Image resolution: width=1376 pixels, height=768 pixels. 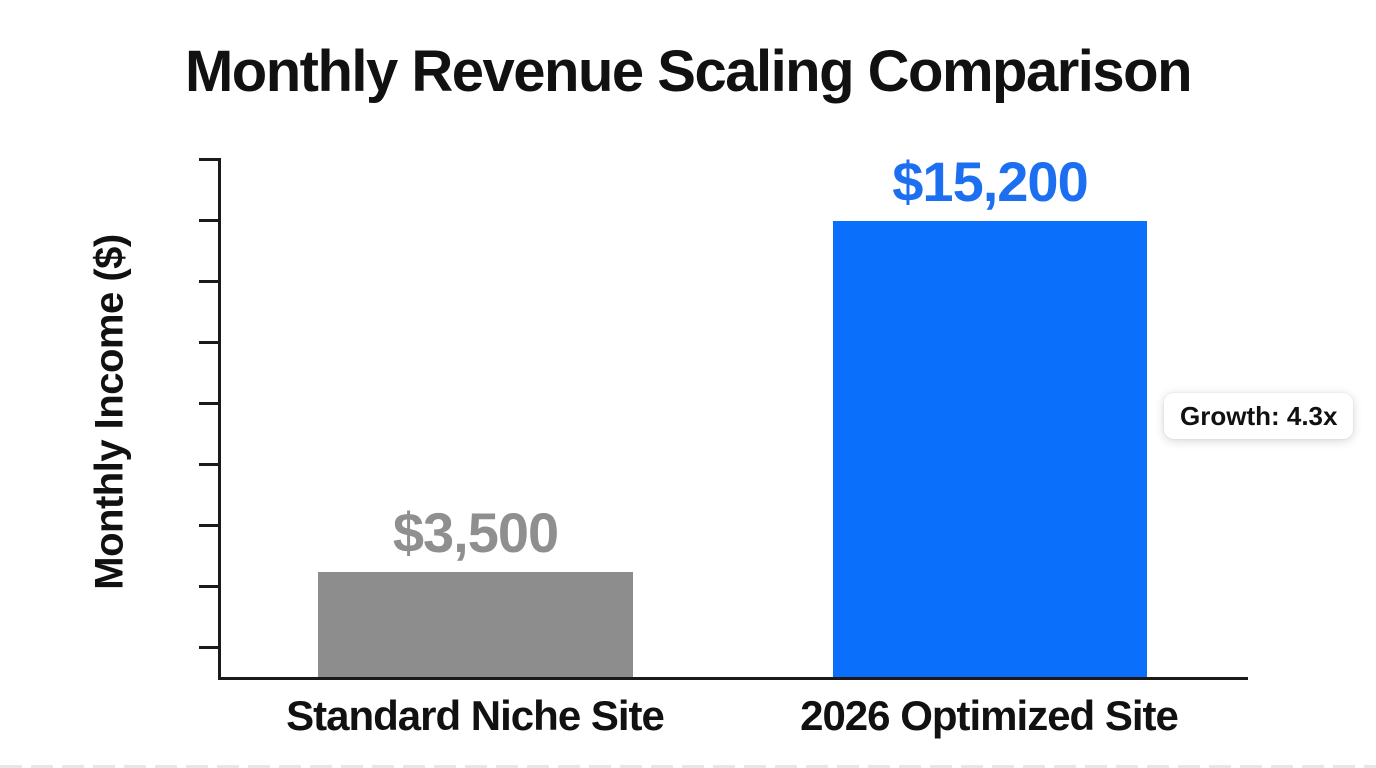 I want to click on x-axis-line, so click(x=733, y=678).